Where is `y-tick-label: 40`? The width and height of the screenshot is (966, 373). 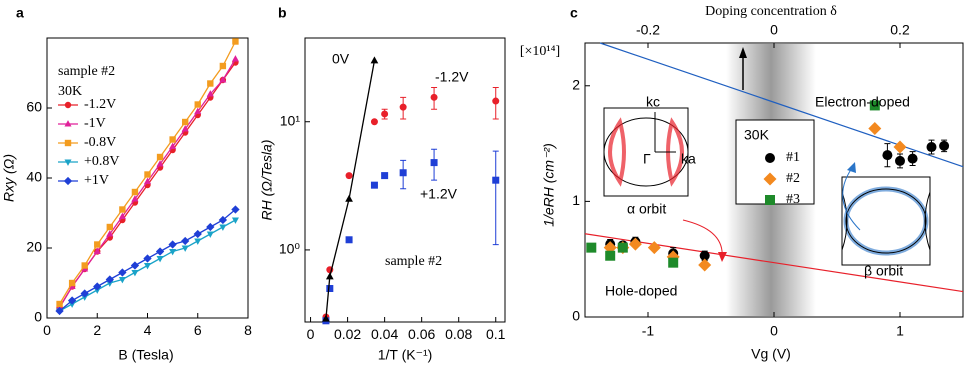
y-tick-label: 40 is located at coordinates (34, 177).